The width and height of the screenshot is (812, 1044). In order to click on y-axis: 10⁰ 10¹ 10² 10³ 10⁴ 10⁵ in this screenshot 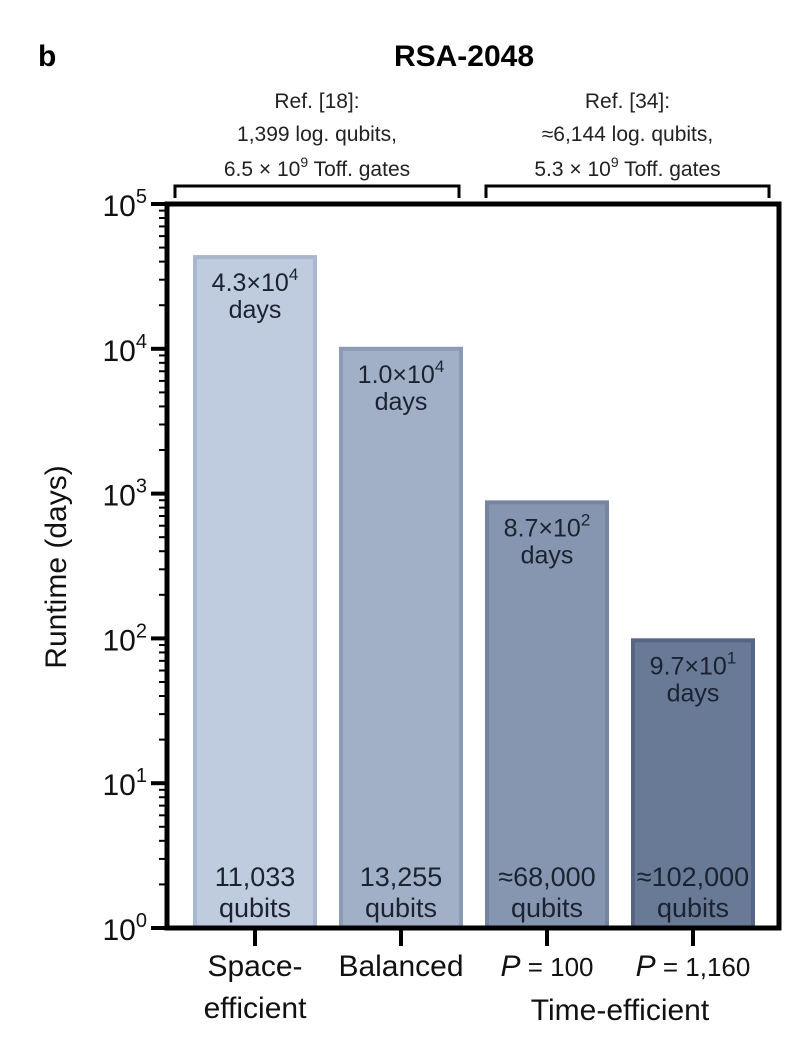, I will do `click(135, 566)`.